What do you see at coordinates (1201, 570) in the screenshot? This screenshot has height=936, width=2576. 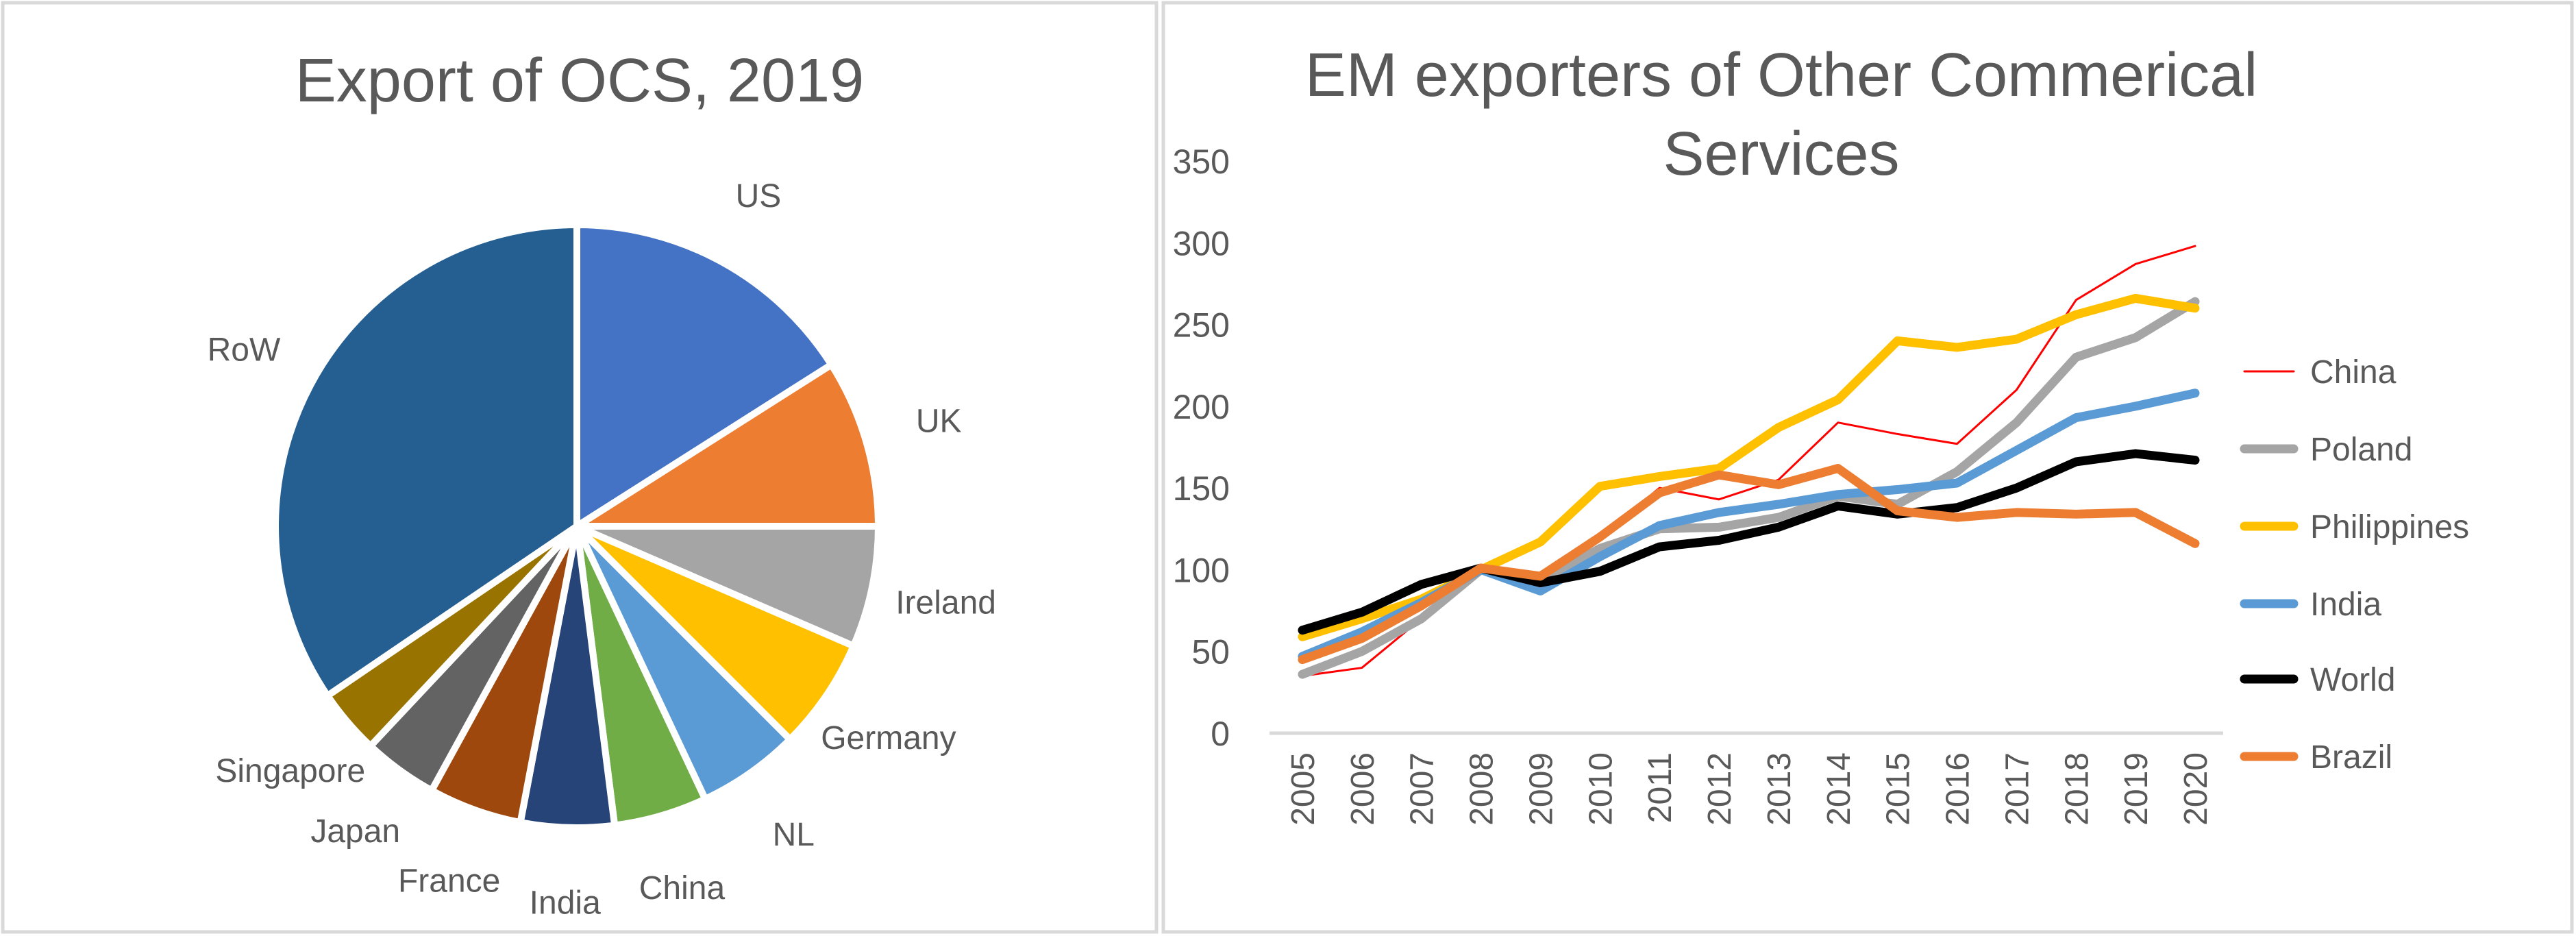 I see `y-tick-label: 100` at bounding box center [1201, 570].